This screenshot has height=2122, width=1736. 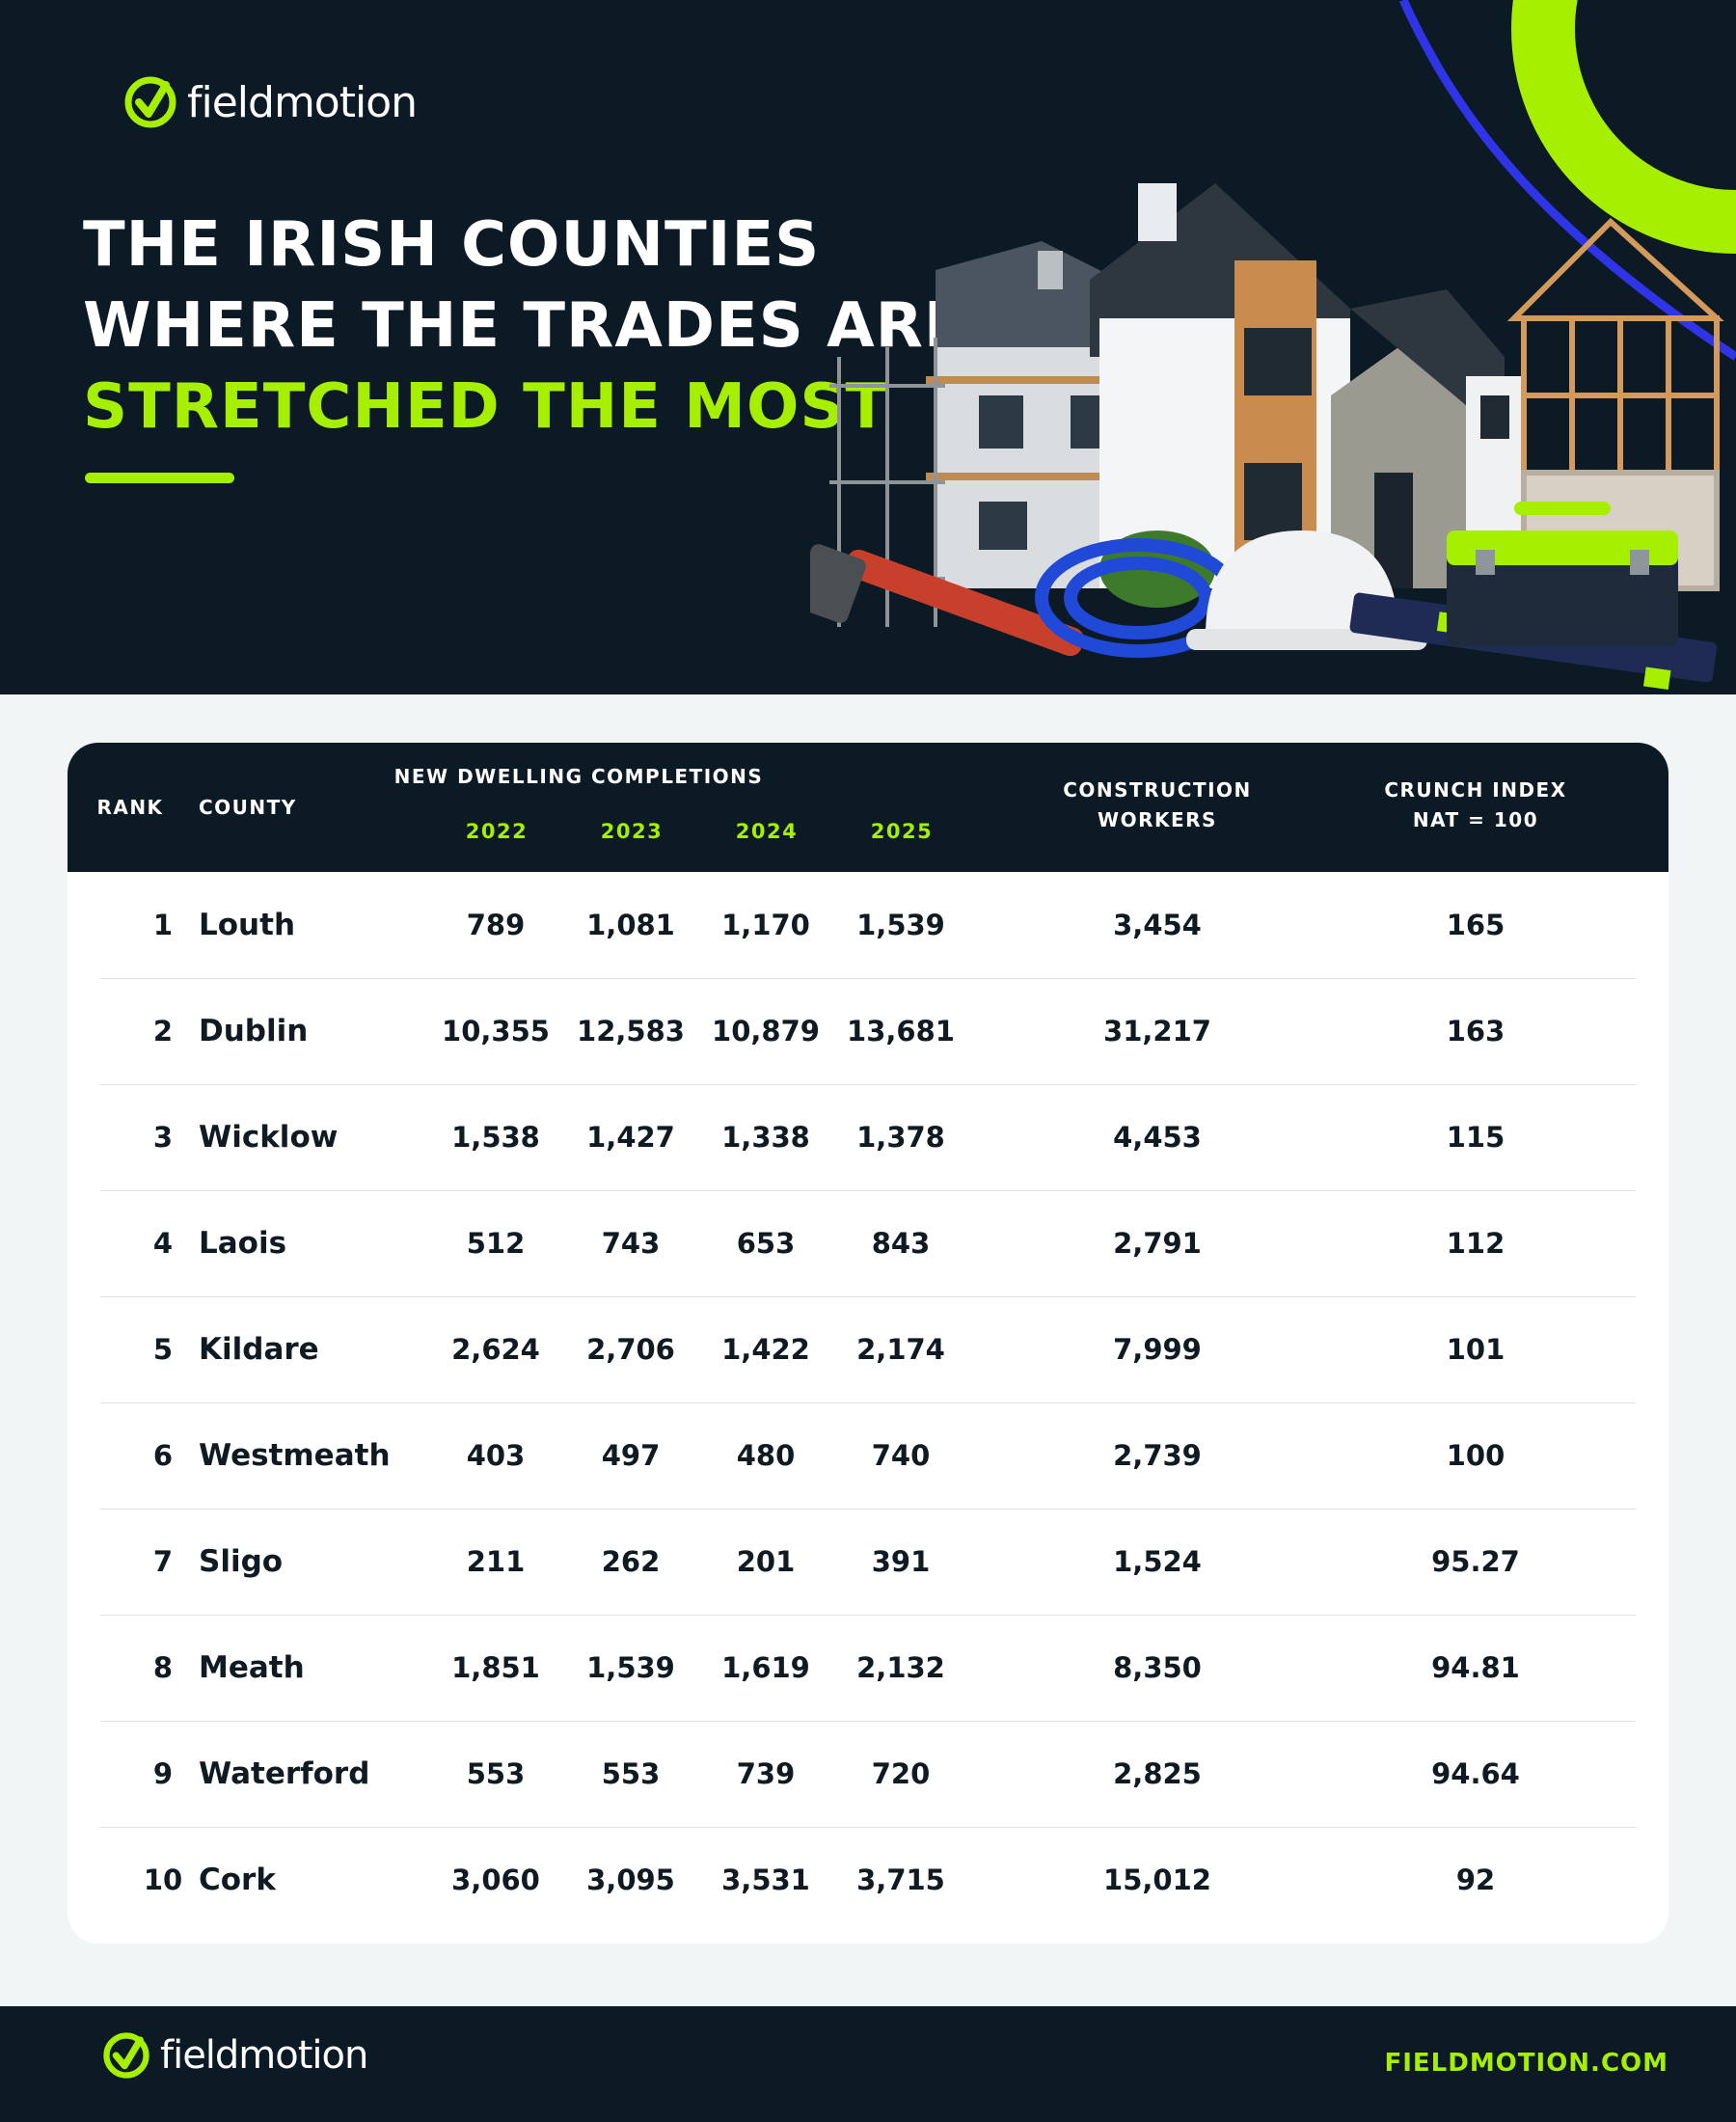 I want to click on cell-county: Laois, so click(x=243, y=1244).